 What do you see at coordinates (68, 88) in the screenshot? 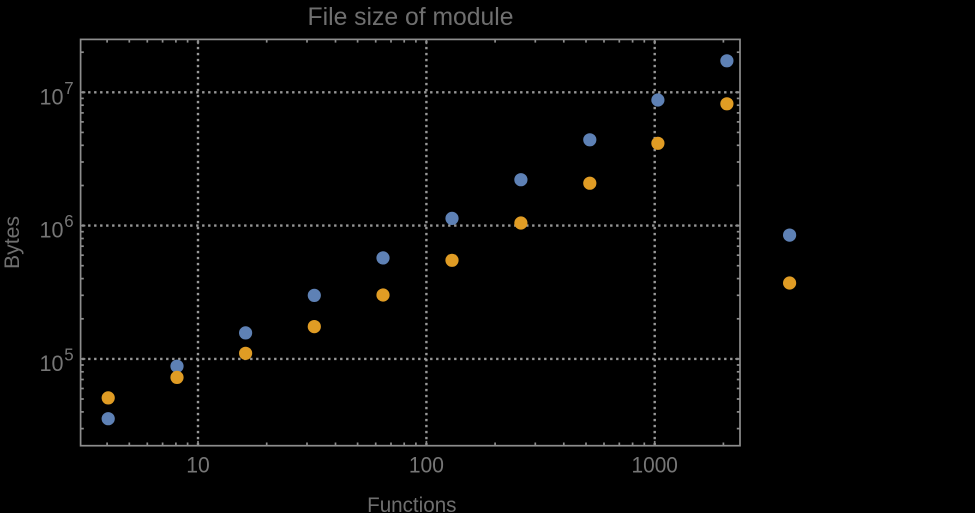
I see `svg-text: 7` at bounding box center [68, 88].